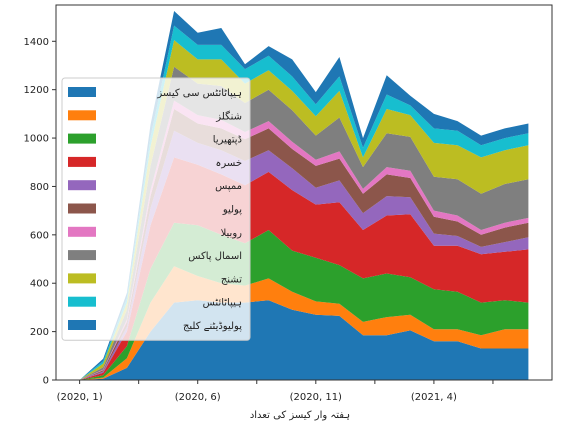 The height and width of the screenshot is (433, 561). I want to click on legend-label: ہیپاٹائٹس, so click(222, 303).